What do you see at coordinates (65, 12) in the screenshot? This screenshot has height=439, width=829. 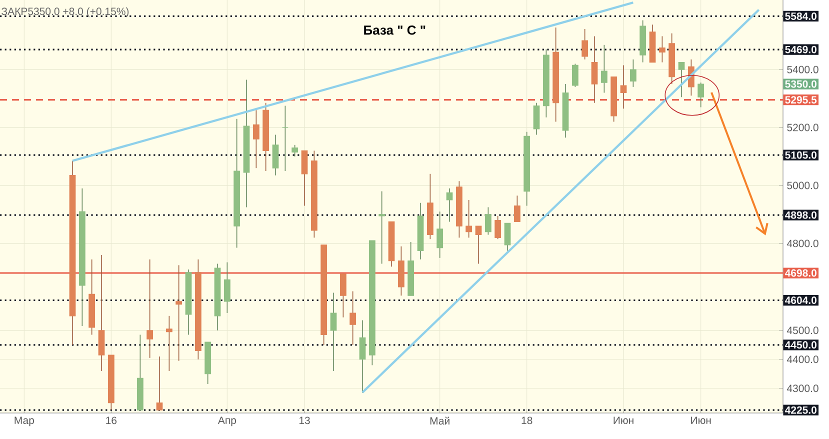 I see `annotation: ЗАКР5350.0 +8.0 (+0.15%)` at bounding box center [65, 12].